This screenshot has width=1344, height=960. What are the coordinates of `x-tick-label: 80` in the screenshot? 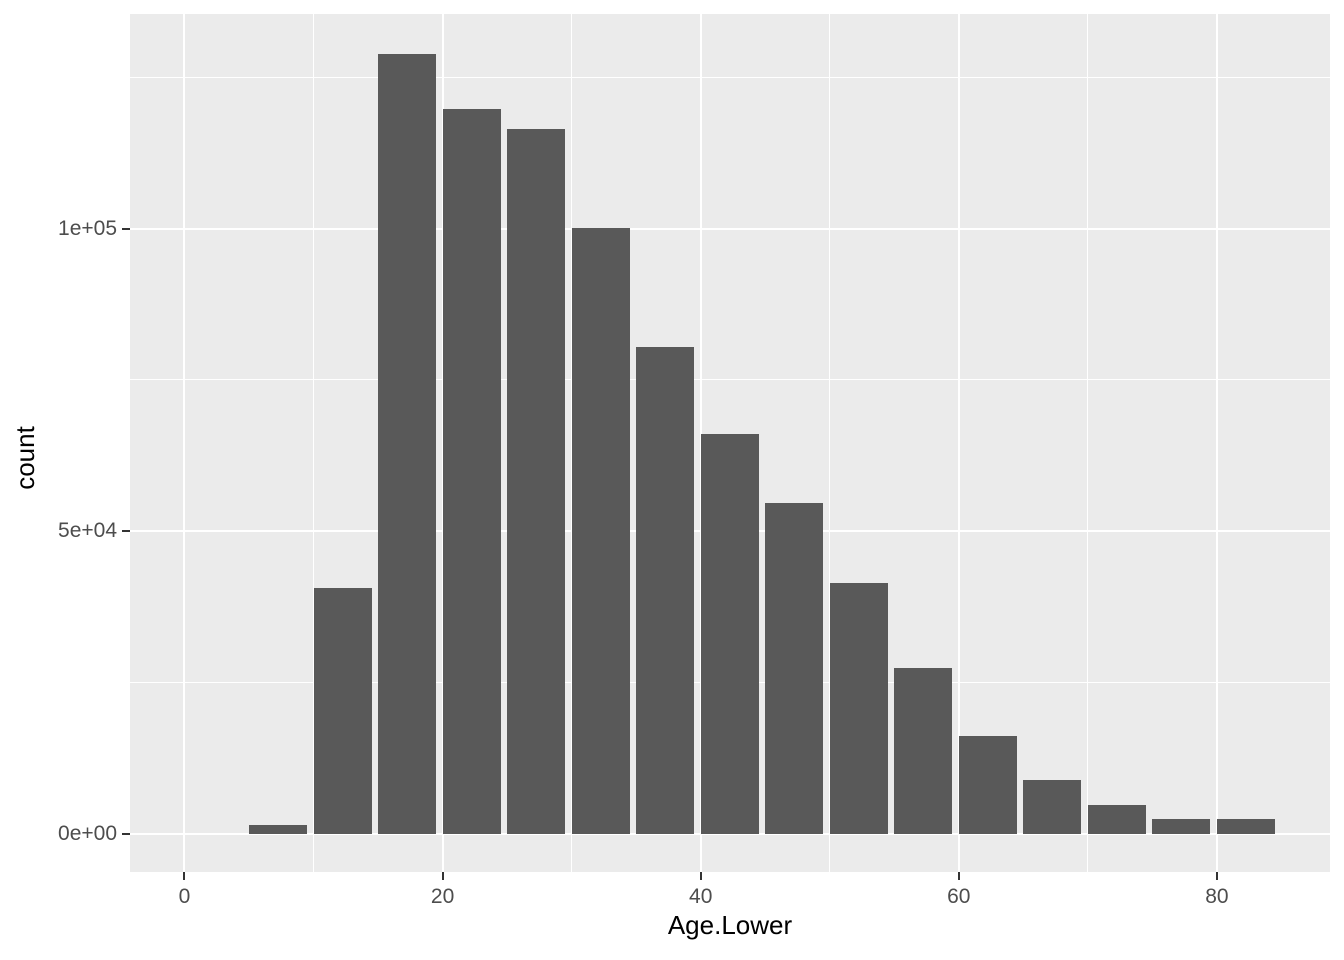 It's located at (1217, 896).